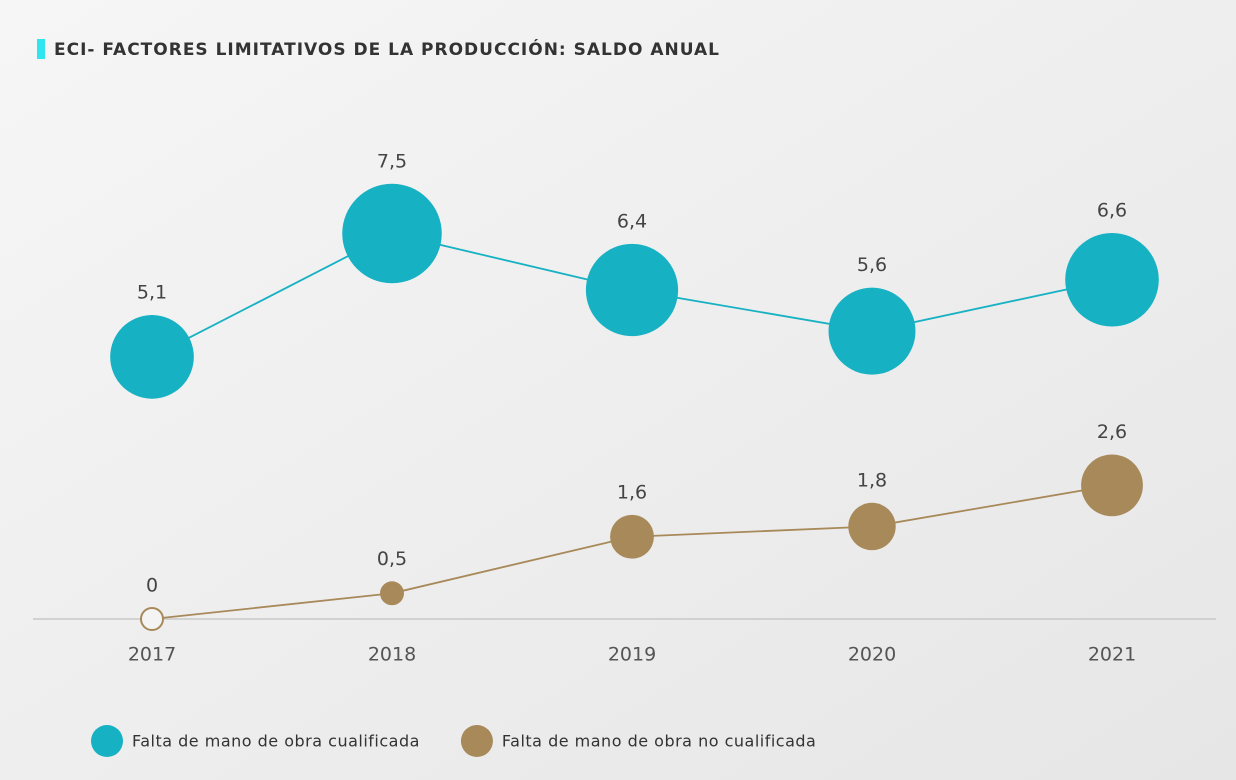 The image size is (1236, 780). I want to click on data-label: 5,1, so click(152, 293).